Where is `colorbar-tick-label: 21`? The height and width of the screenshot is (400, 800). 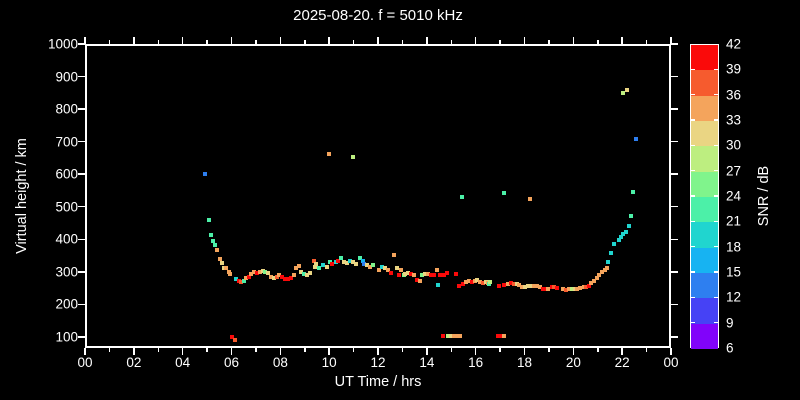 colorbar-tick-label: 21 is located at coordinates (734, 221).